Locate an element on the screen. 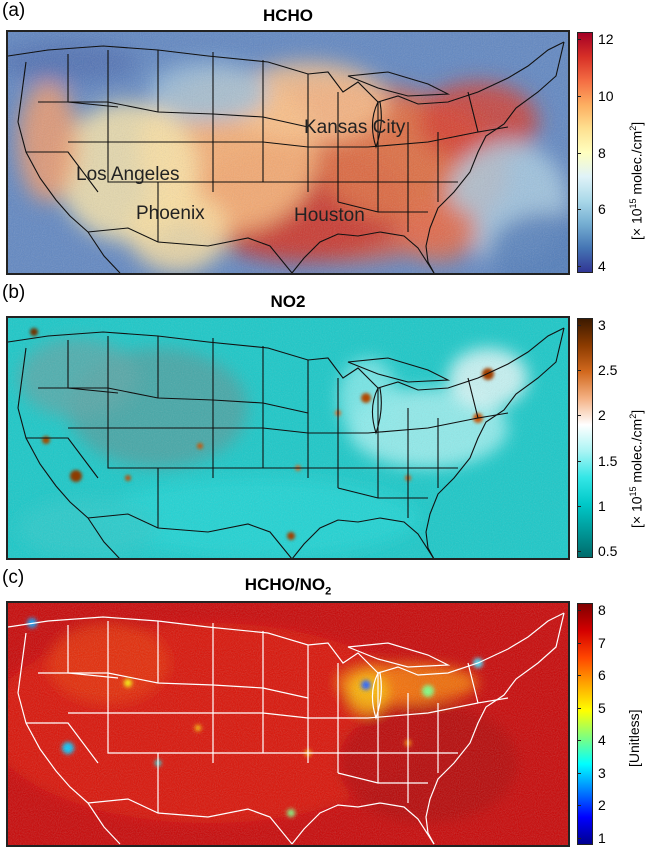 The image size is (654, 850). colorbar-tick: 10 is located at coordinates (606, 95).